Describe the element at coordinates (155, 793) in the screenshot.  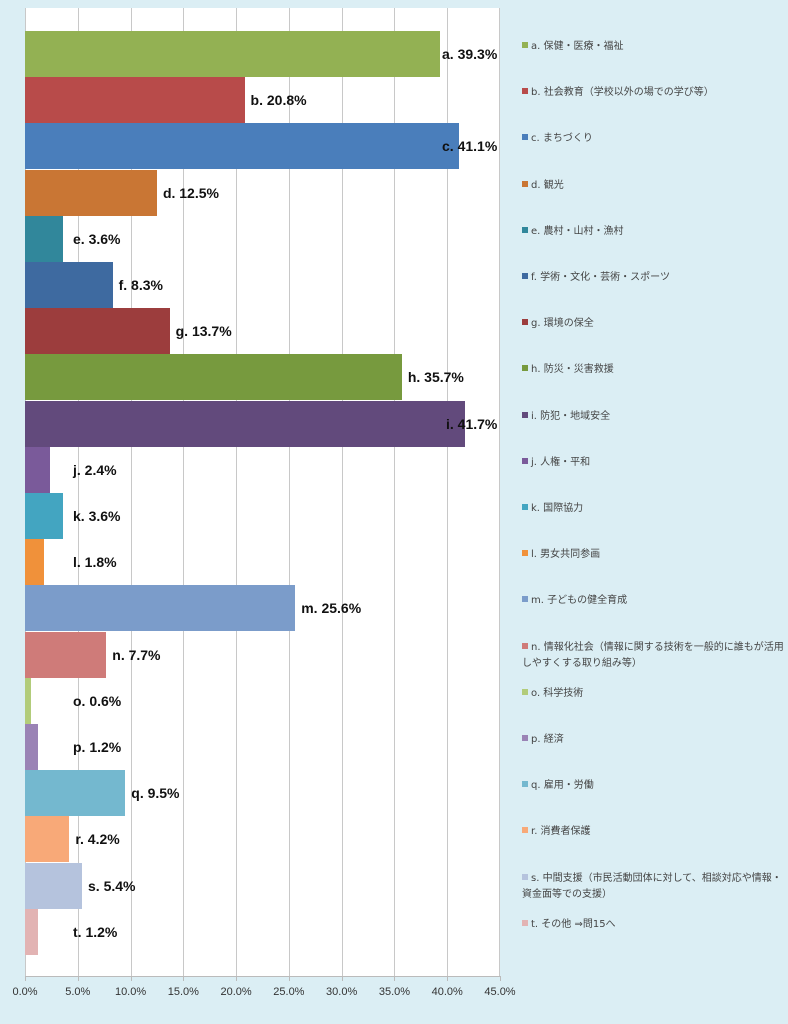
I see `data-label-q: q. 9.5%` at that location.